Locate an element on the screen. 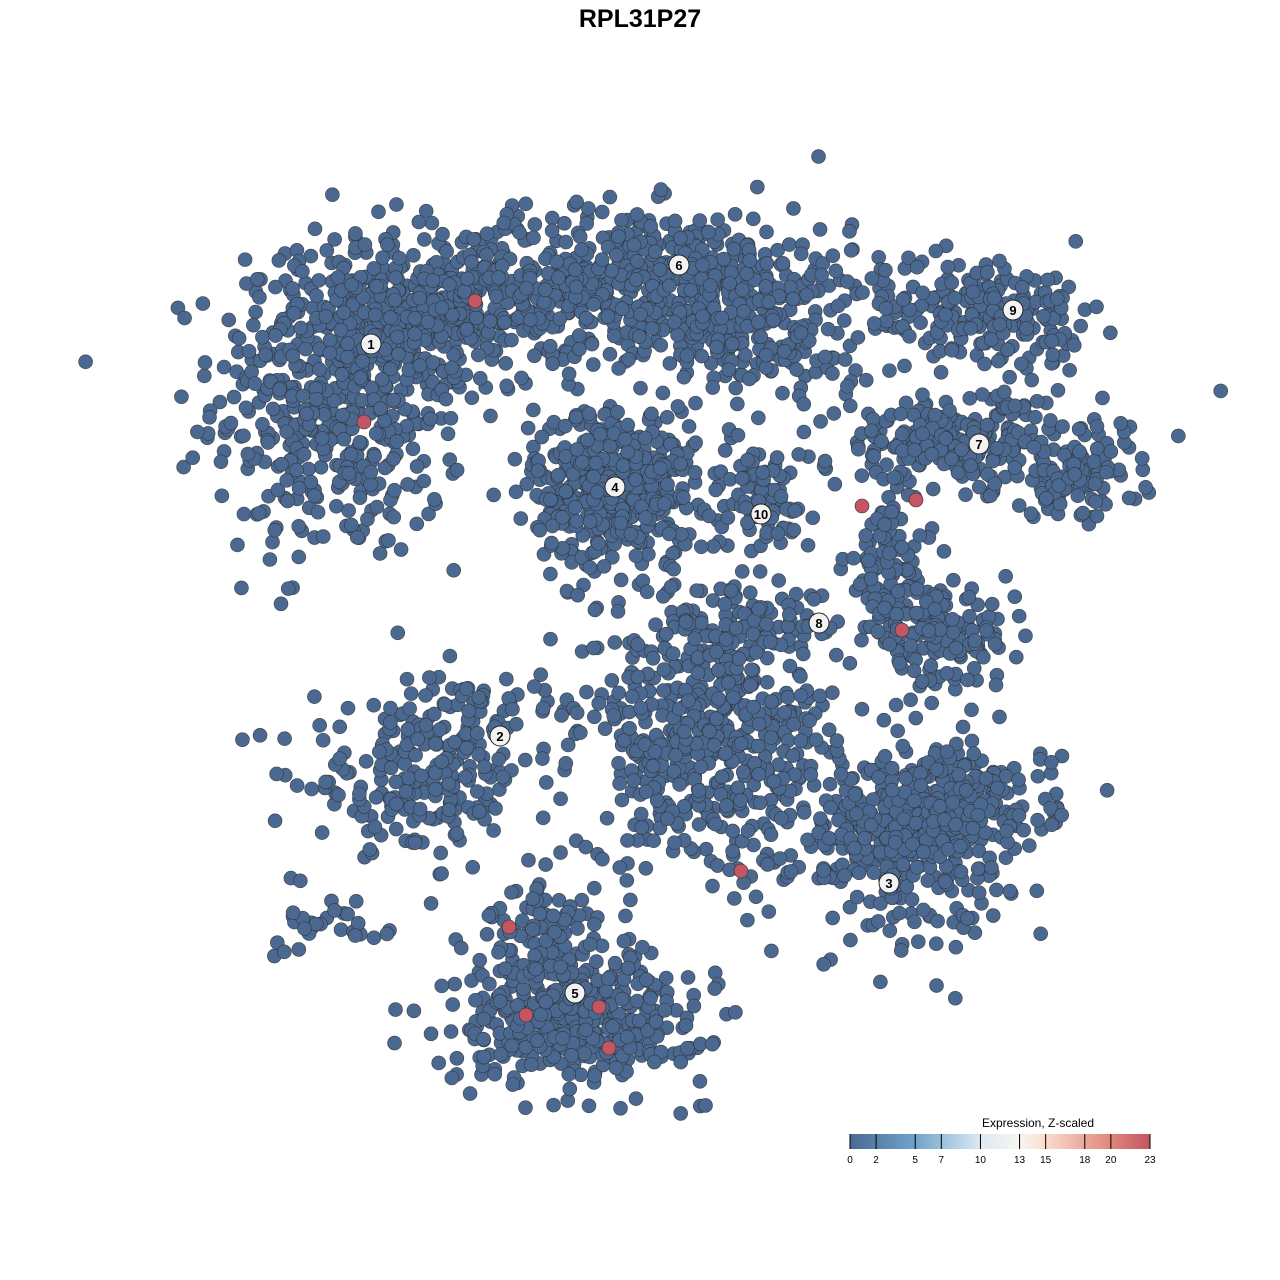  cluster-label-text: 10 is located at coordinates (761, 514).